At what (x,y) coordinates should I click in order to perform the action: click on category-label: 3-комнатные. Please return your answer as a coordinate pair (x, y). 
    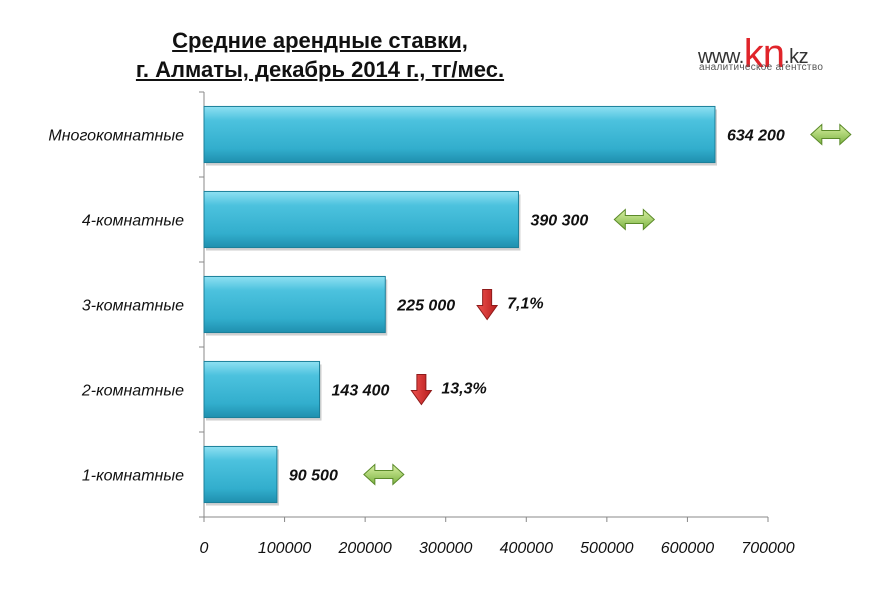
    Looking at the image, I should click on (133, 306).